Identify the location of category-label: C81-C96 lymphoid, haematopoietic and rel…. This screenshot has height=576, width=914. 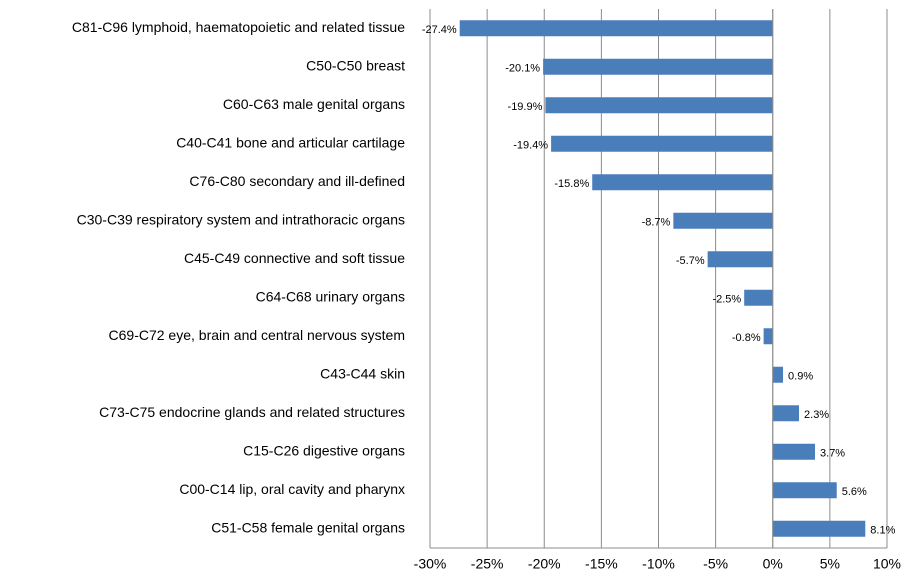
(238, 27).